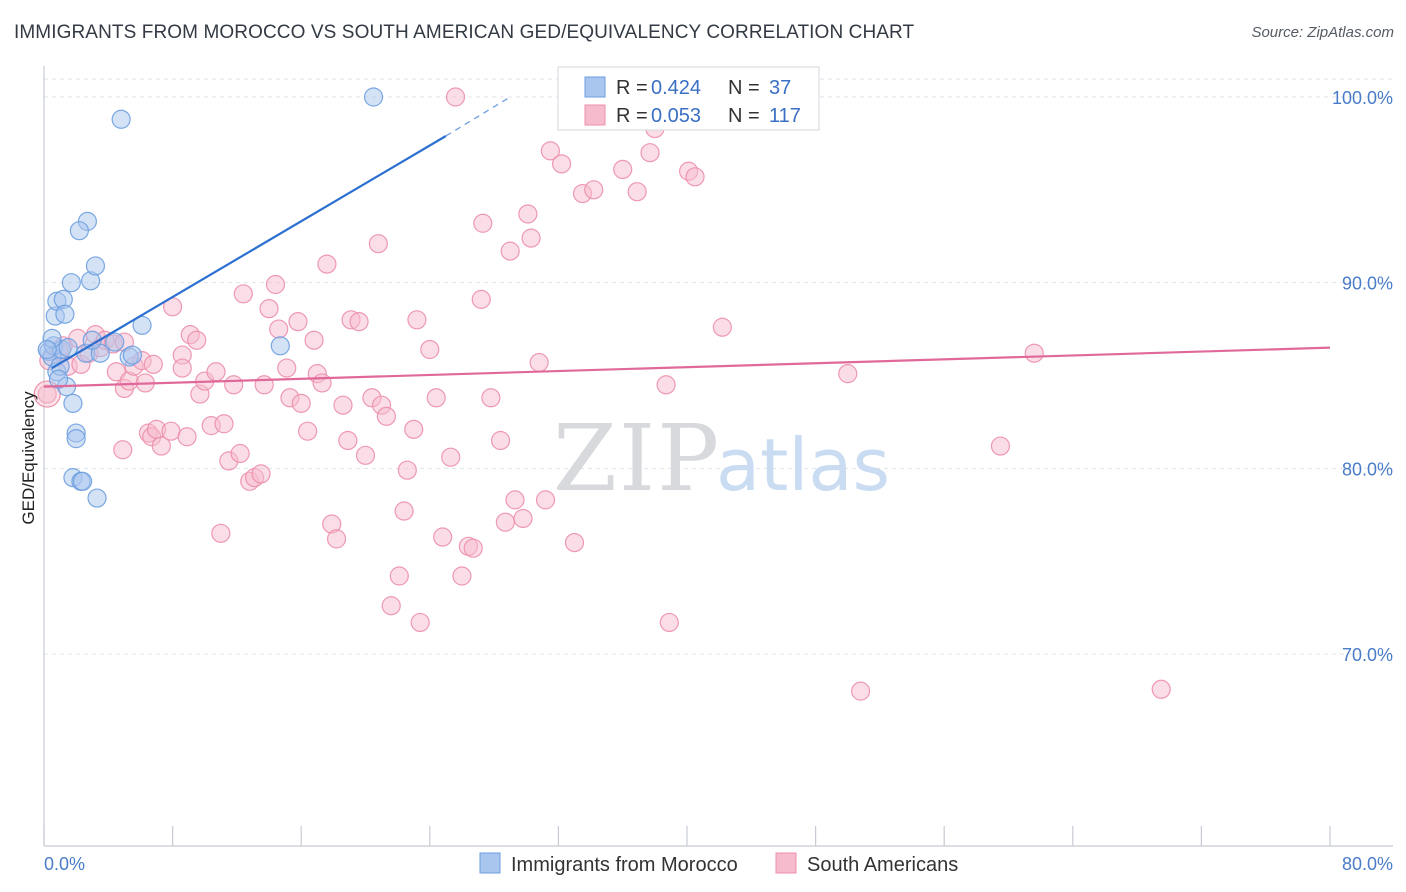 The height and width of the screenshot is (892, 1406). Describe the element at coordinates (64, 864) in the screenshot. I see `x-tick-label: 0.0%` at that location.